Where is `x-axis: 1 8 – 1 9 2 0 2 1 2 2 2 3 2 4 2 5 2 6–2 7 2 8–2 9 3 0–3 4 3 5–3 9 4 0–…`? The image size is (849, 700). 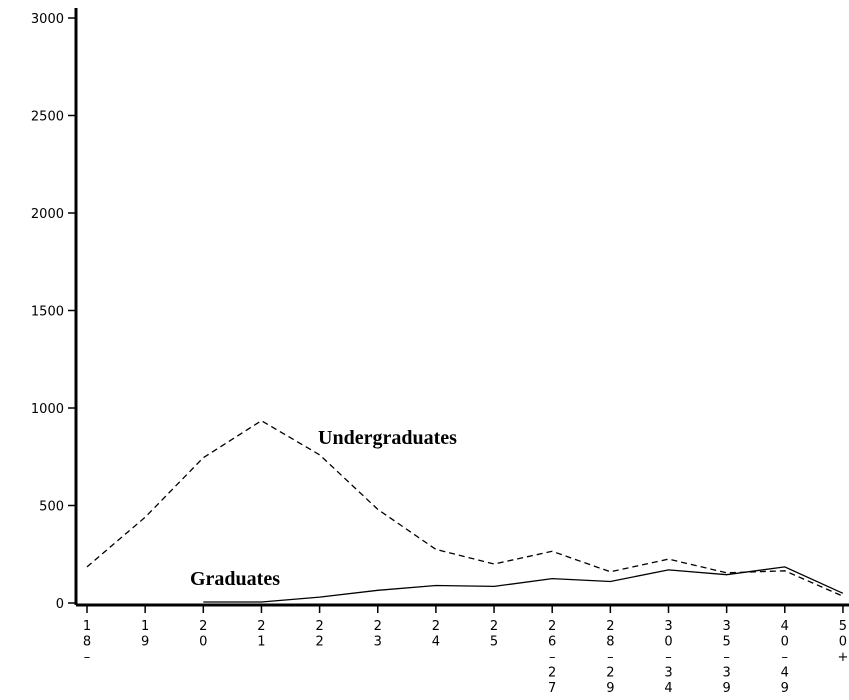
x-axis: 1 8 – 1 9 2 0 2 1 2 2 2 3 2 4 2 5 2 6–2 7 2 8–2 9 3 0–3 4 3 5–3 9 4 0–… is located at coordinates (462, 649).